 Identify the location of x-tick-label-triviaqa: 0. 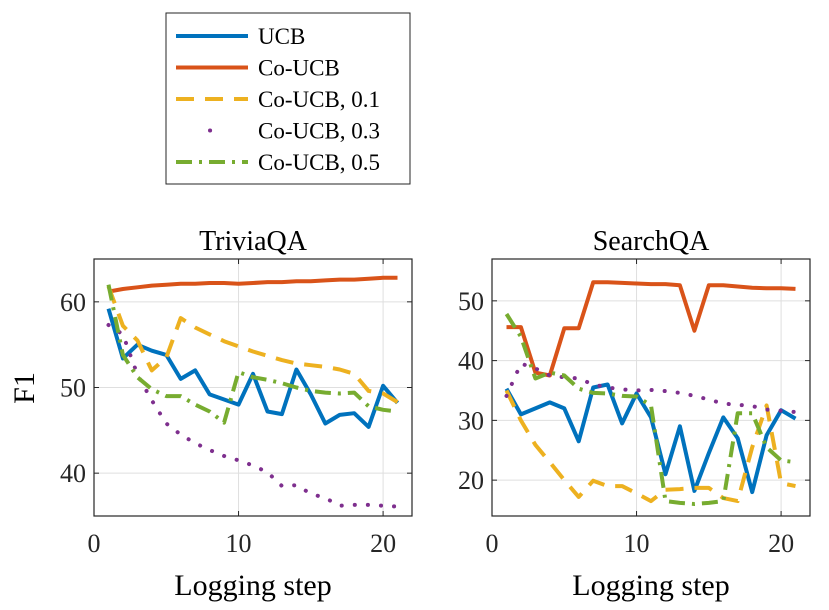
(94, 543).